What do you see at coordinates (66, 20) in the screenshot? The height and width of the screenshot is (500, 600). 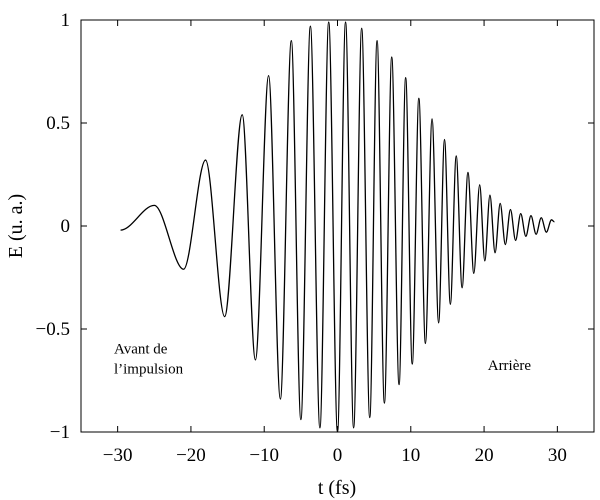 I see `y-tick-label: 1` at bounding box center [66, 20].